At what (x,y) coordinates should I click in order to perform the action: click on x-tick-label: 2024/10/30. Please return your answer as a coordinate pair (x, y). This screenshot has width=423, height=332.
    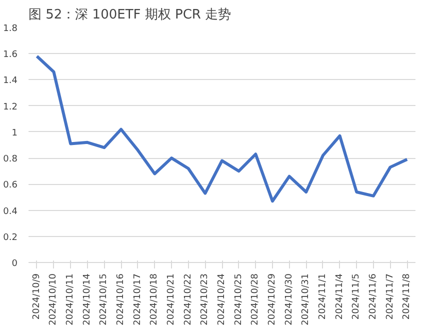
    Looking at the image, I should click on (289, 299).